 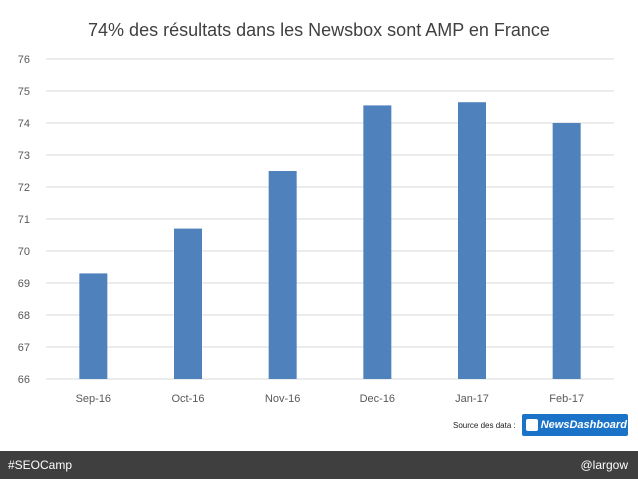 I want to click on x-tick-label: Jan-17, so click(x=472, y=399).